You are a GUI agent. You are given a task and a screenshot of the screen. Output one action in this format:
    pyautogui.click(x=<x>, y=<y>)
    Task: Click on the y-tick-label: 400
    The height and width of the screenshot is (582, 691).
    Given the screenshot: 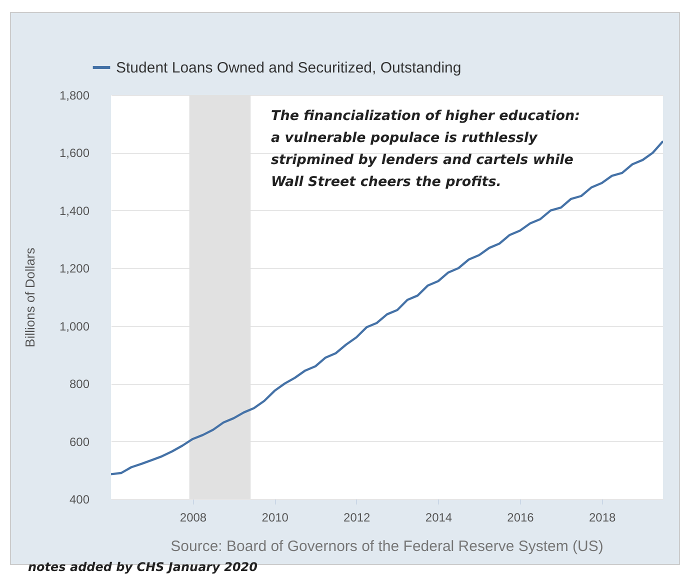 What is the action you would take?
    pyautogui.click(x=79, y=499)
    